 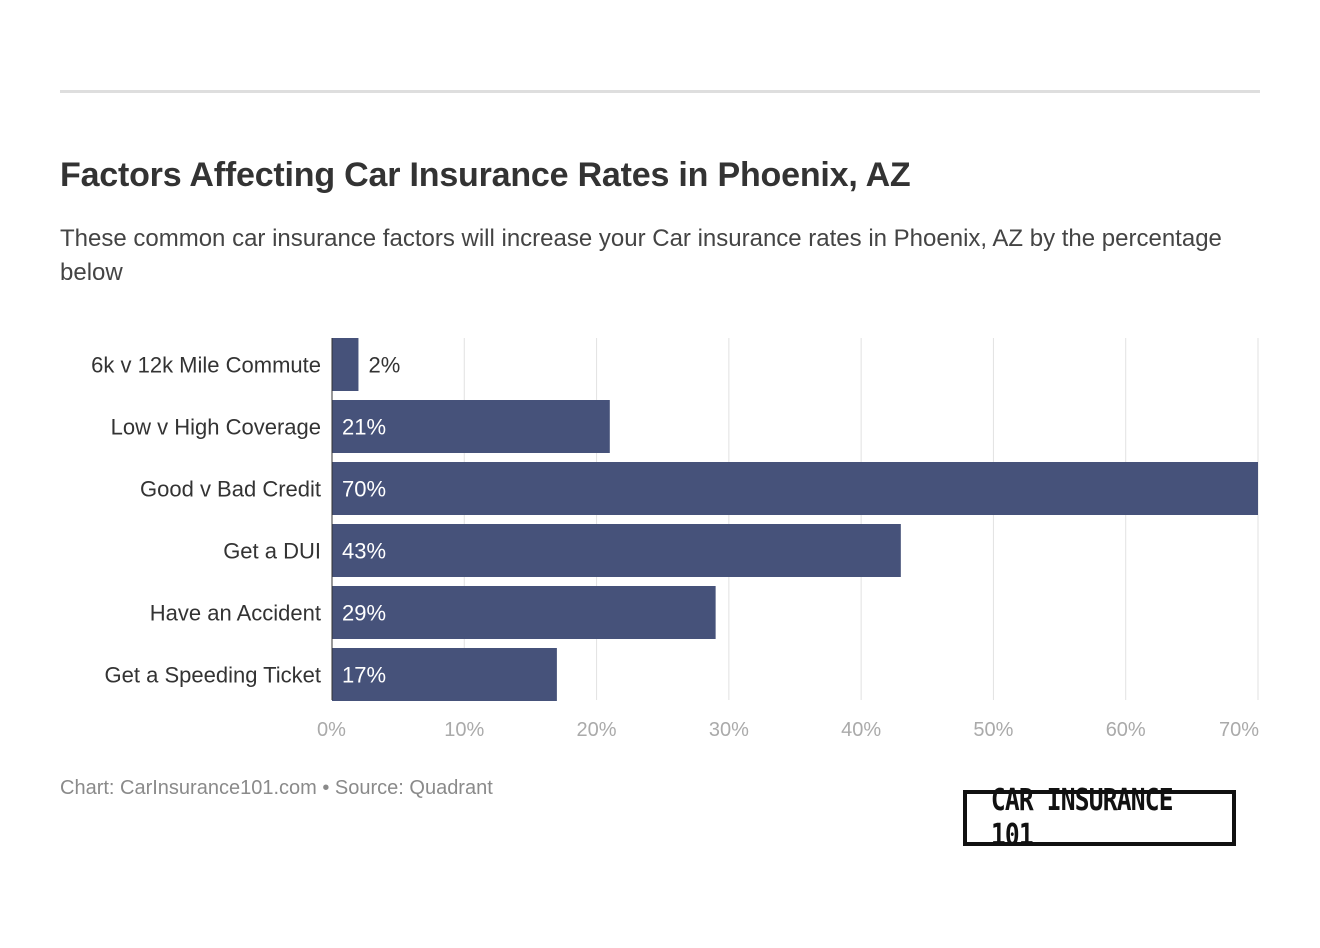 What do you see at coordinates (364, 613) in the screenshot?
I see `data-label: 29%` at bounding box center [364, 613].